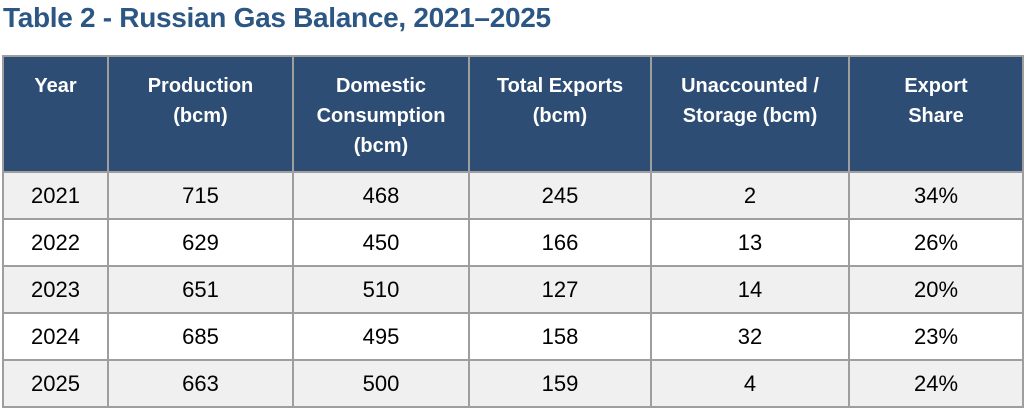  I want to click on column-header-production: Production (bcm), so click(200, 114).